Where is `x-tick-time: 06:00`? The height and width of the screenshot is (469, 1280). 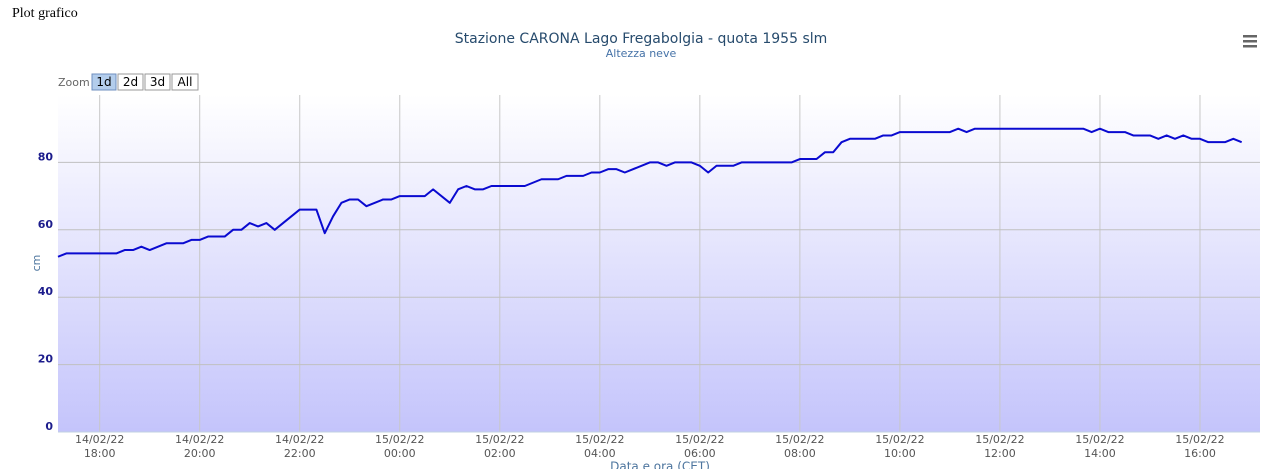 x-tick-time: 06:00 is located at coordinates (700, 453).